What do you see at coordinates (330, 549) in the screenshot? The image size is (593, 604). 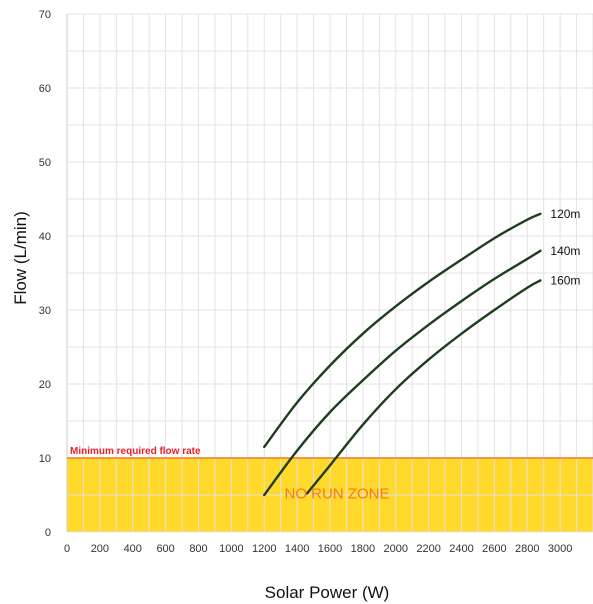 I see `x-tick-label: 1600` at bounding box center [330, 549].